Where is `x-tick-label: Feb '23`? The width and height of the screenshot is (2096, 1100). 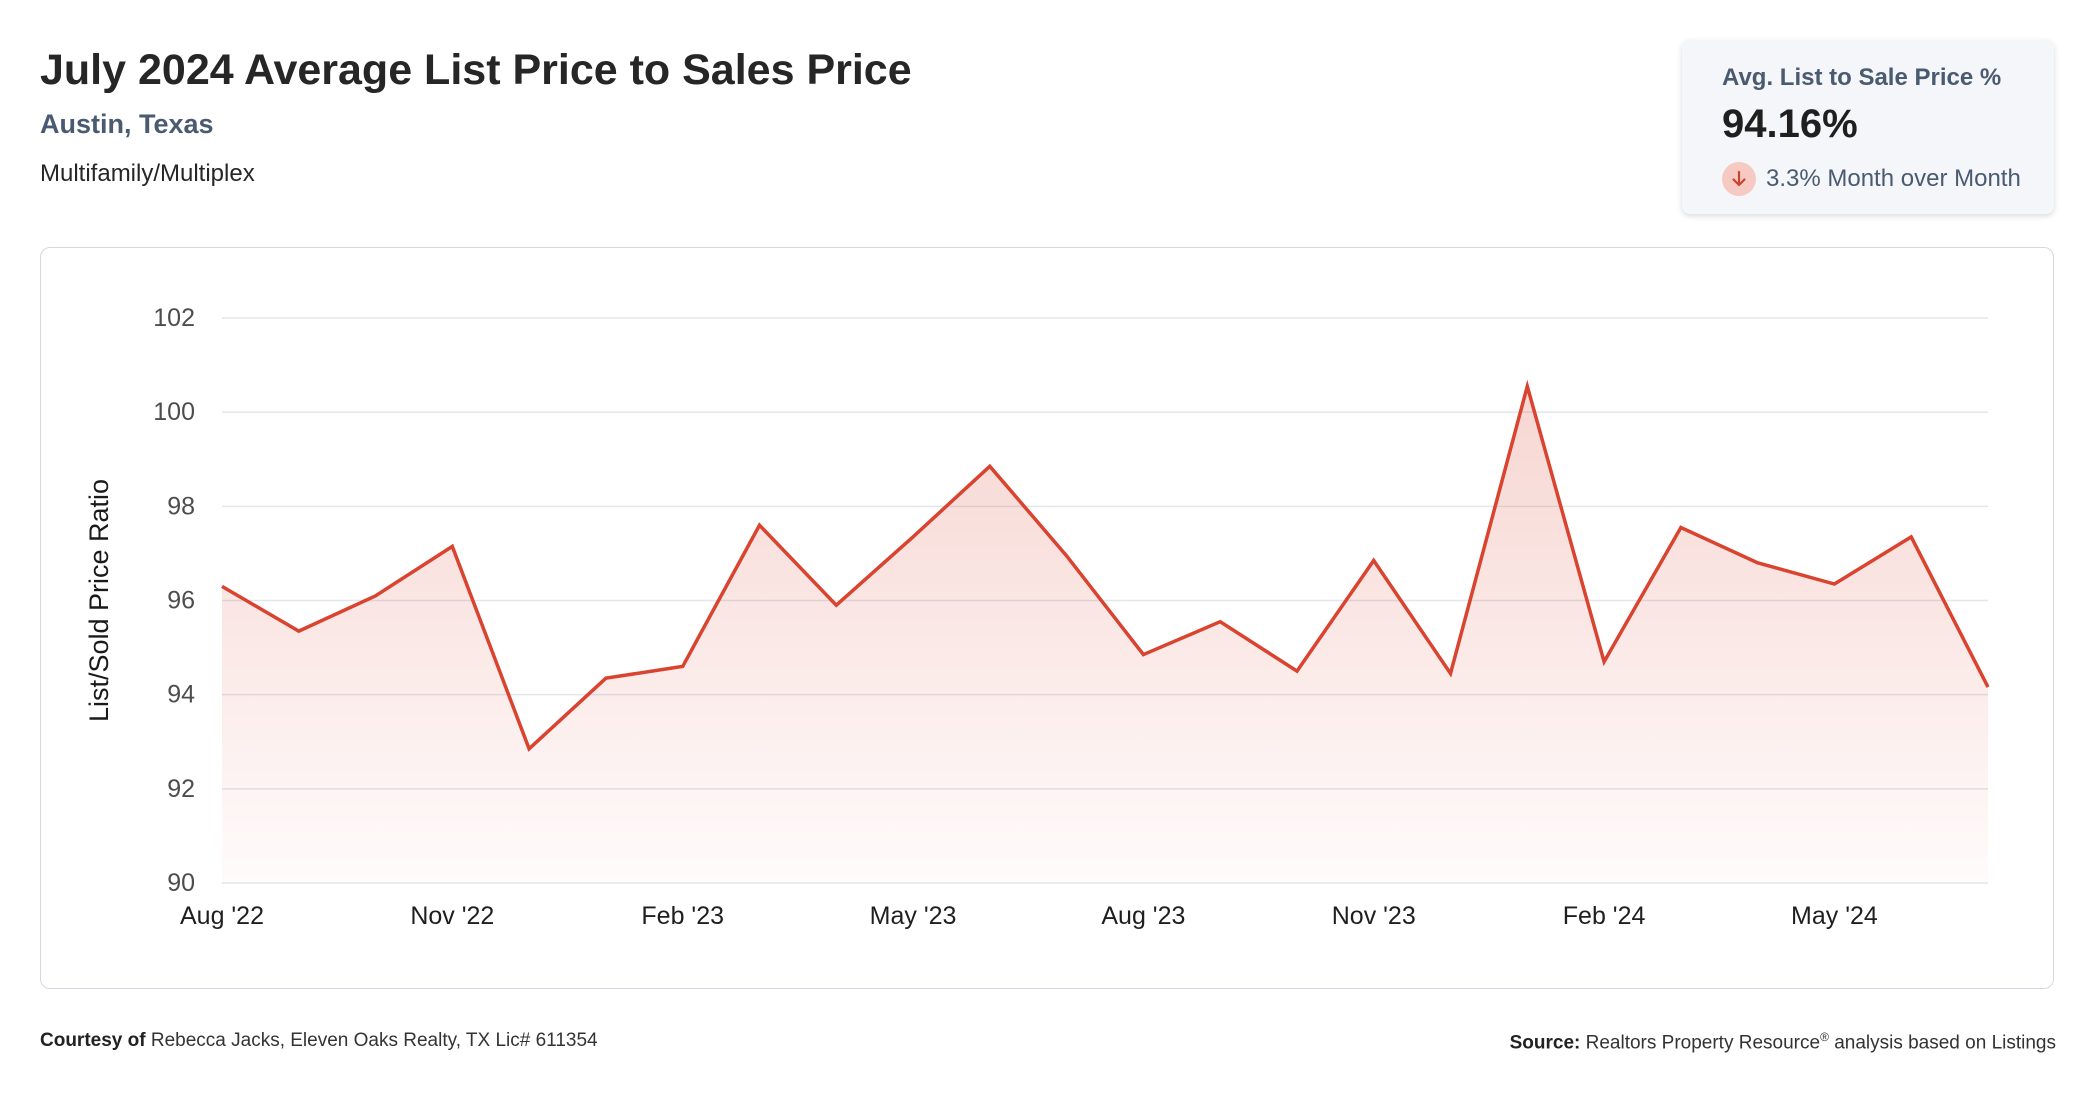
x-tick-label: Feb '23 is located at coordinates (682, 916).